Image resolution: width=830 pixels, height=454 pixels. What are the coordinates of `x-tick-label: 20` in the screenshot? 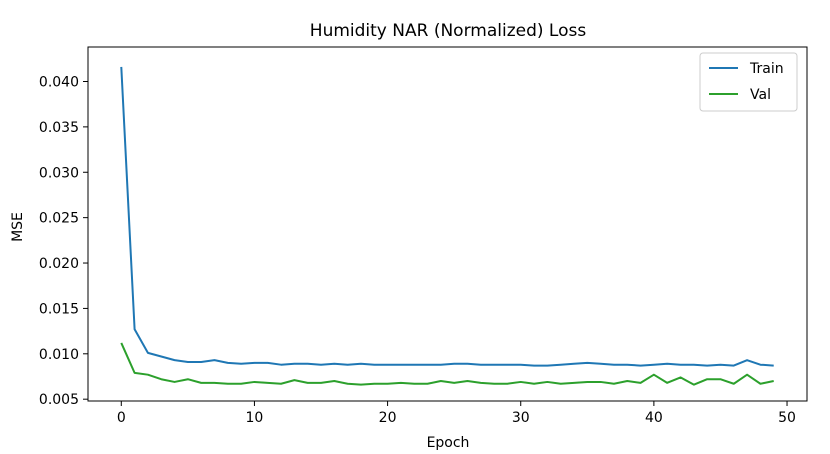 It's located at (388, 418).